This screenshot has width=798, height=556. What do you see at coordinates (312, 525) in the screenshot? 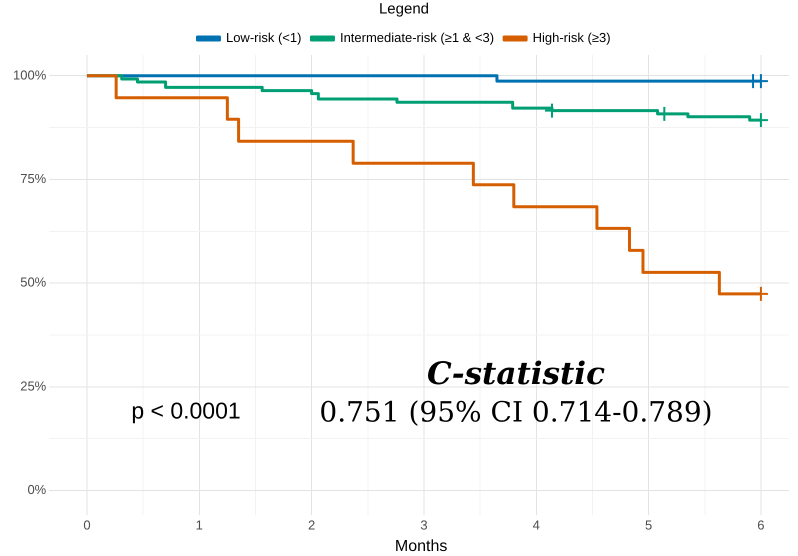
I see `x-tick-label: 2` at bounding box center [312, 525].